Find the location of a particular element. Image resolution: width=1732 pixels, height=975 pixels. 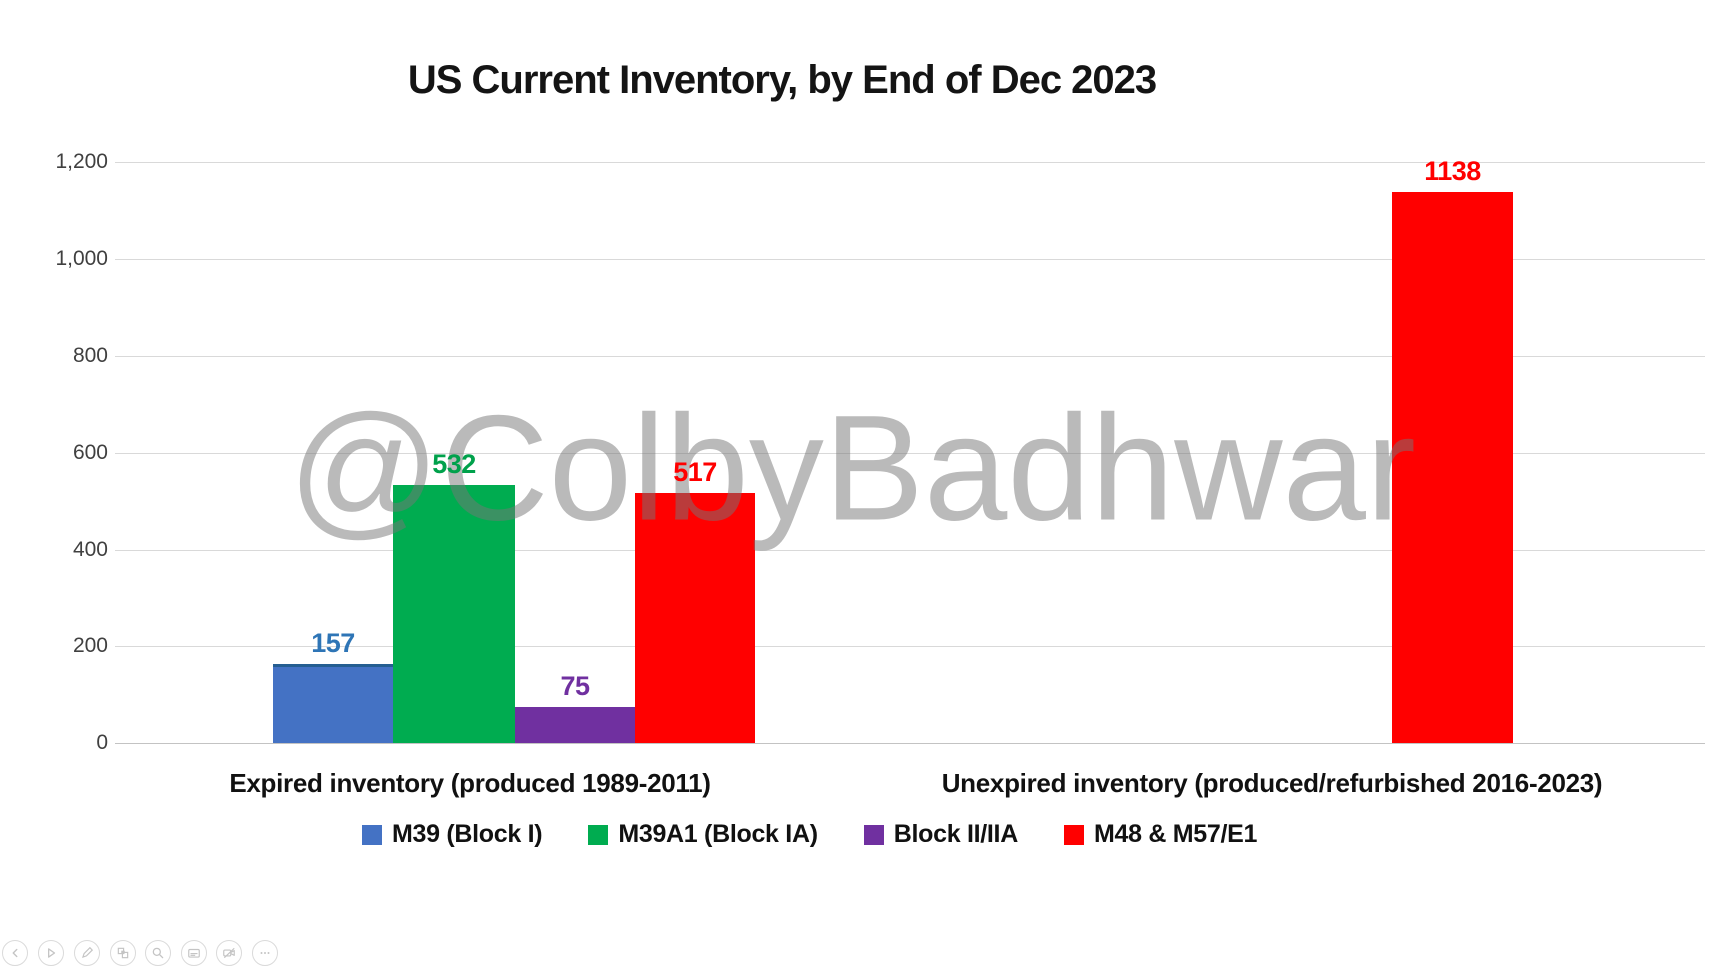

ytick-800: 800 is located at coordinates (90, 355).